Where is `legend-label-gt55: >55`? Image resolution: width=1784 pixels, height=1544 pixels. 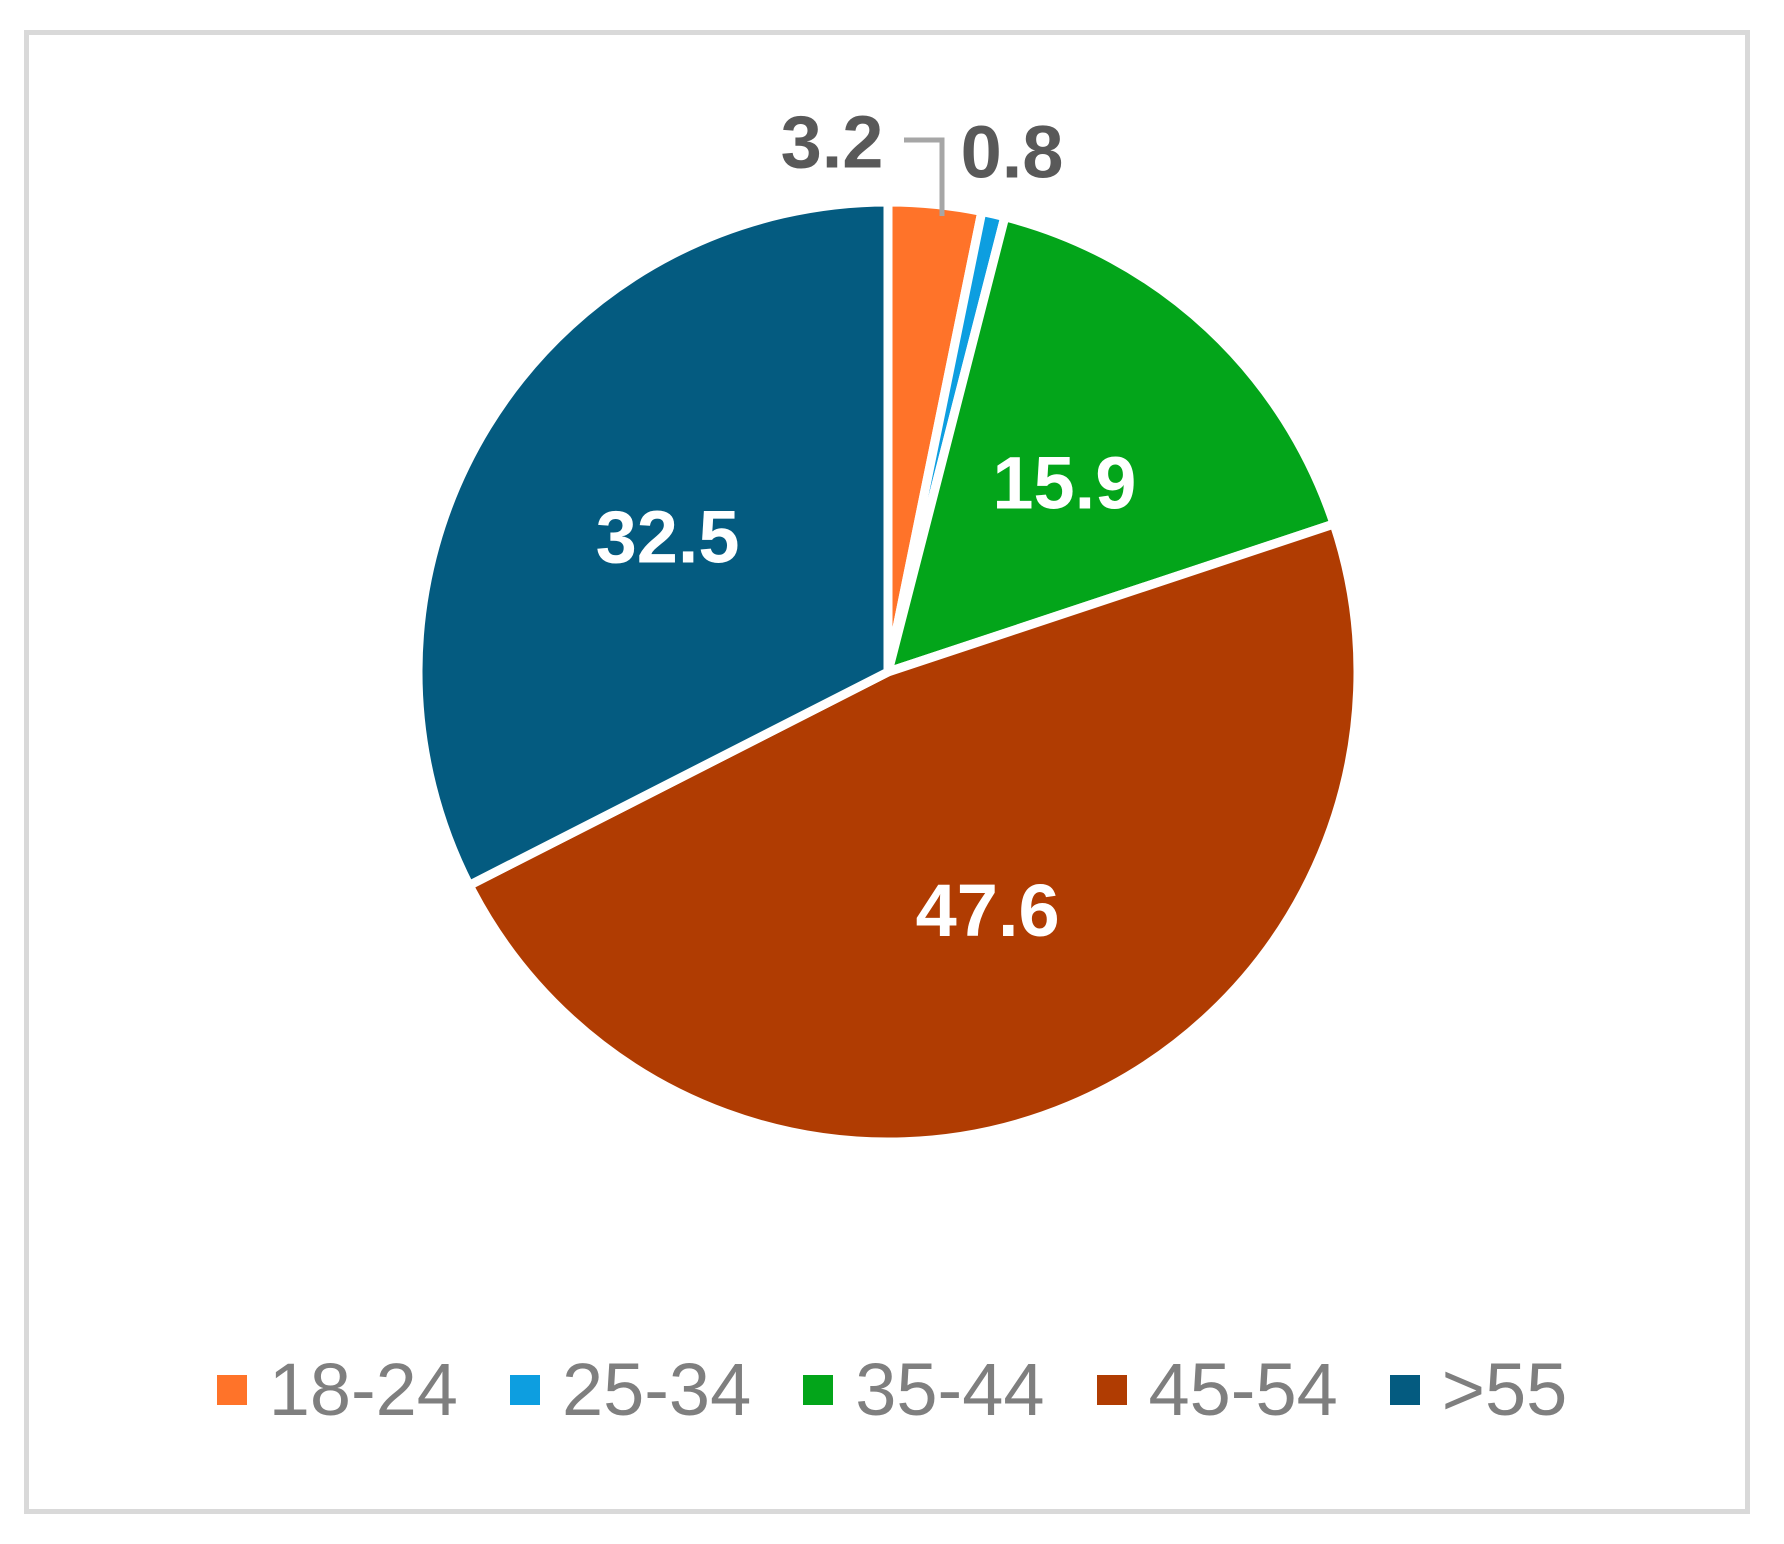 legend-label-gt55: >55 is located at coordinates (1504, 1389).